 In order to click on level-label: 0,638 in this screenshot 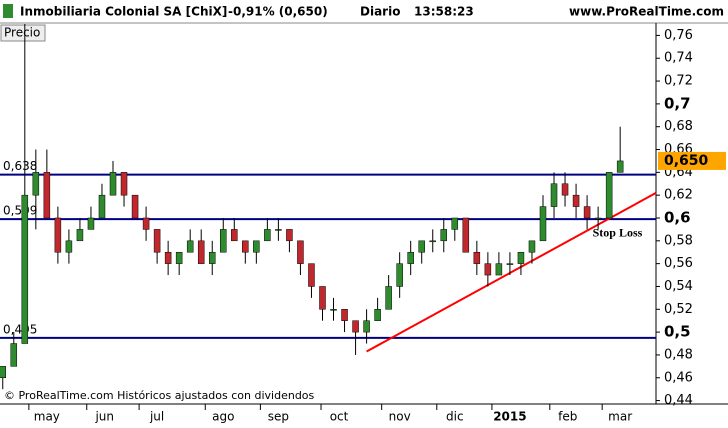, I will do `click(20, 166)`.